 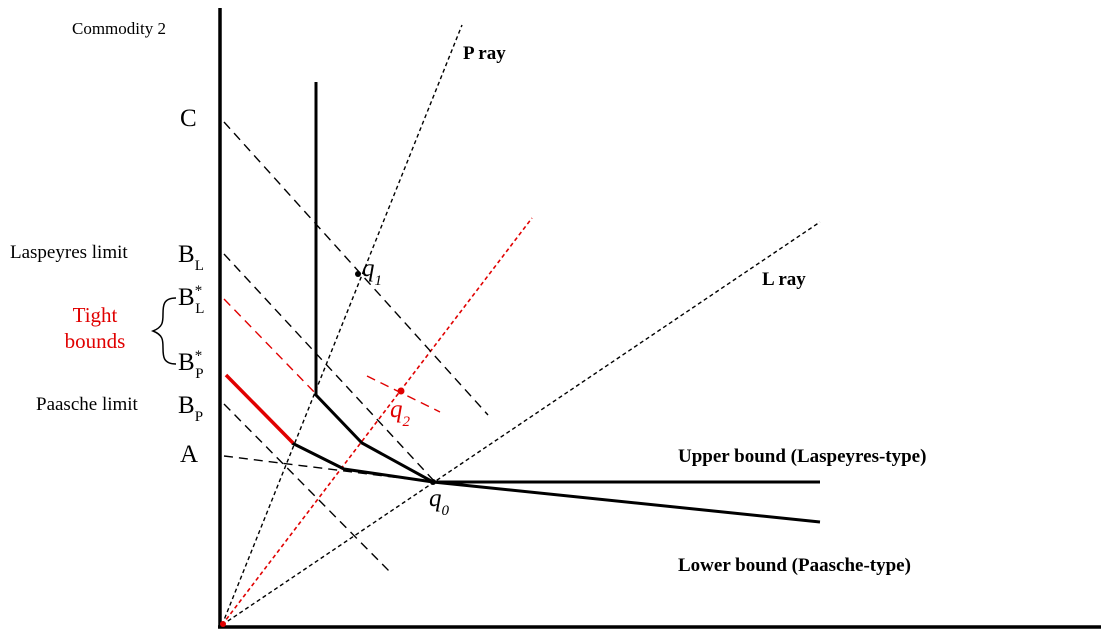 What do you see at coordinates (329, 368) in the screenshot?
I see `budget-line-laspeyres` at bounding box center [329, 368].